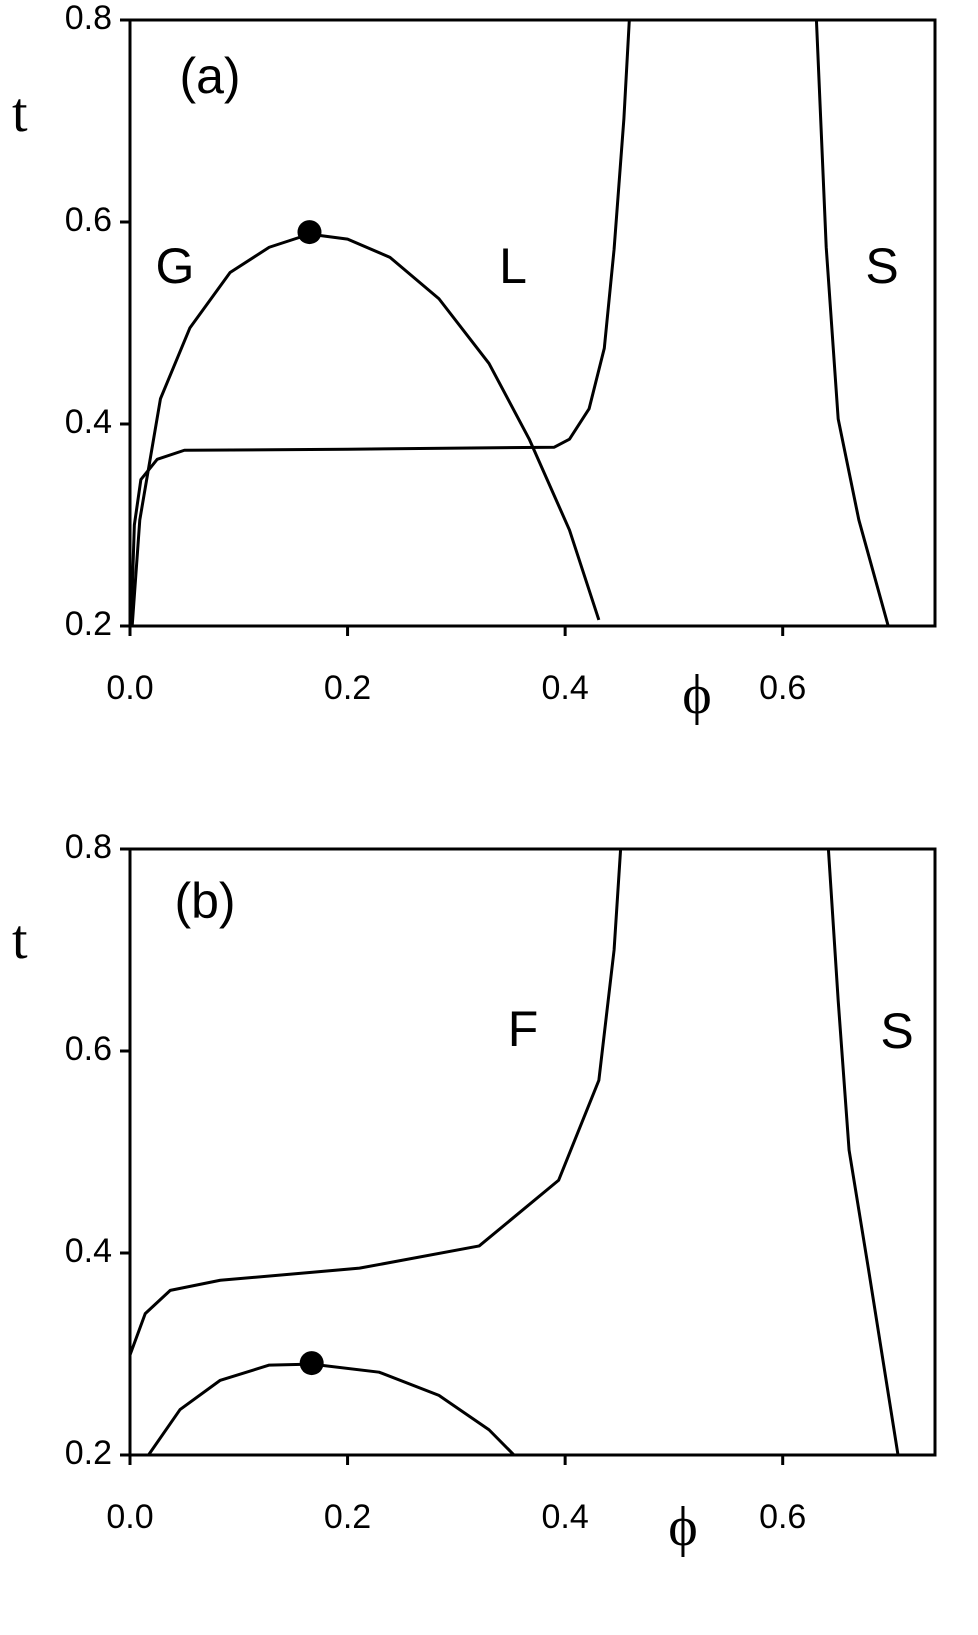 Image resolution: width=978 pixels, height=1635 pixels. What do you see at coordinates (209, 76) in the screenshot?
I see `annotation: (a)` at bounding box center [209, 76].